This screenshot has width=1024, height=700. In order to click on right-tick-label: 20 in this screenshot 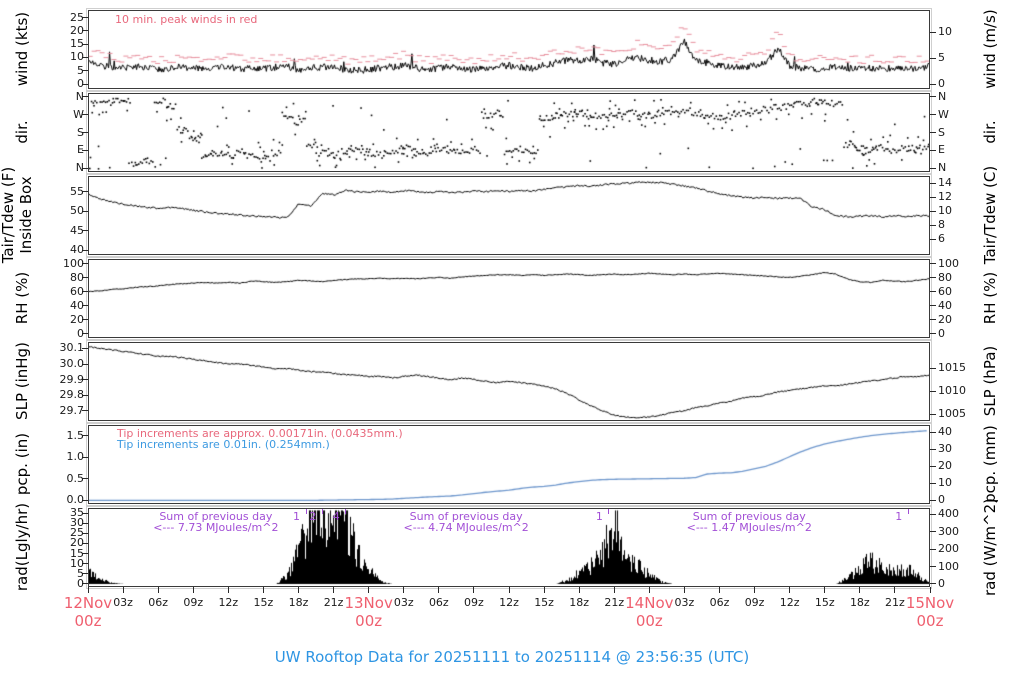, I will do `click(945, 466)`.